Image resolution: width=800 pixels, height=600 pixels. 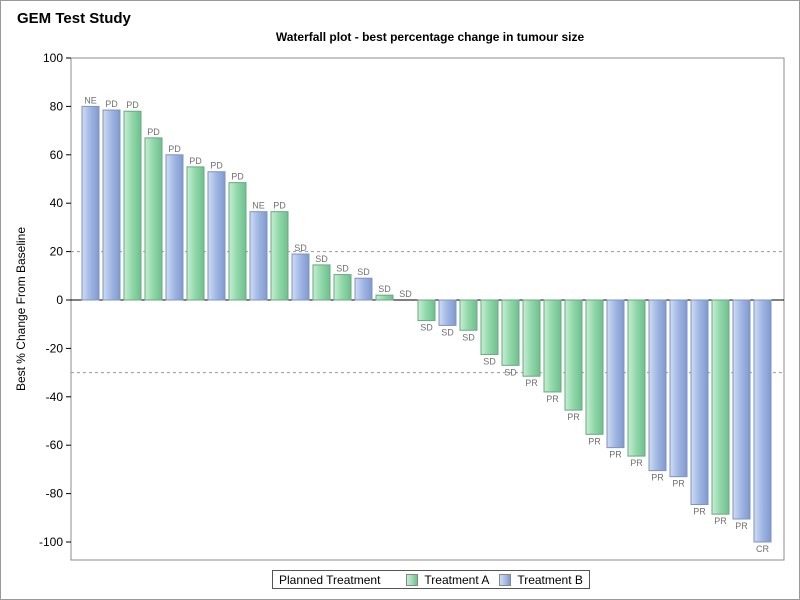 I want to click on legend-swatch-treatment-b, so click(x=505, y=579).